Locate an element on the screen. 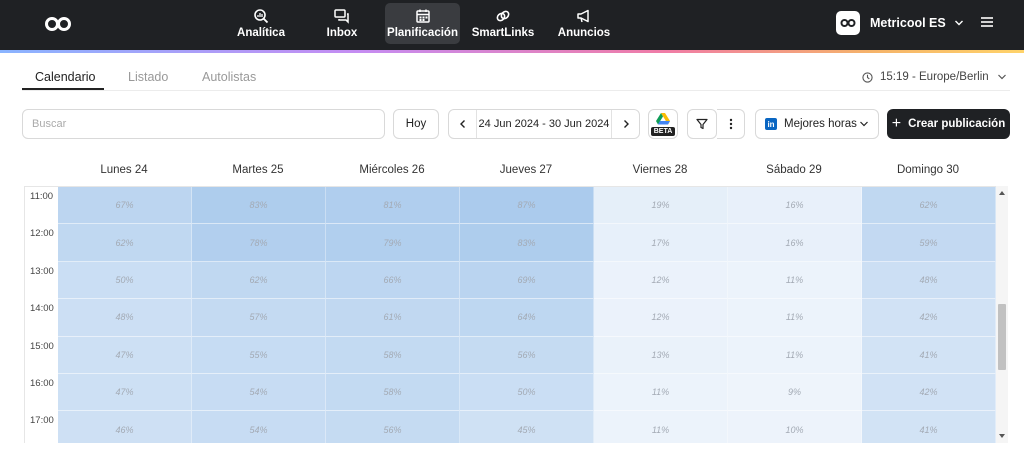 The width and height of the screenshot is (1024, 462). nav-analitica: Analítica is located at coordinates (261, 23).